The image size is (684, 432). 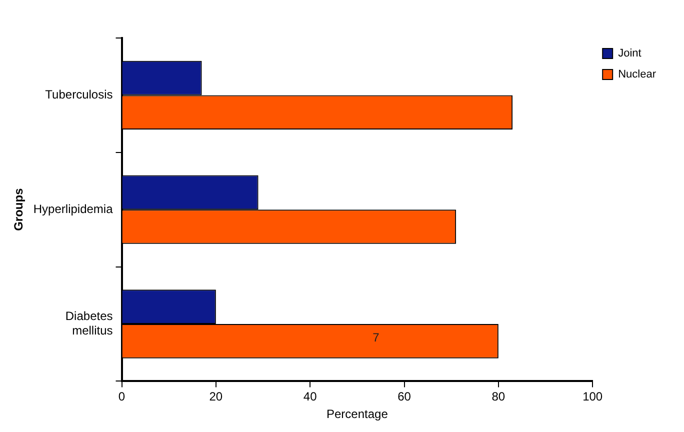 What do you see at coordinates (637, 74) in the screenshot?
I see `legend-label: Nuclear` at bounding box center [637, 74].